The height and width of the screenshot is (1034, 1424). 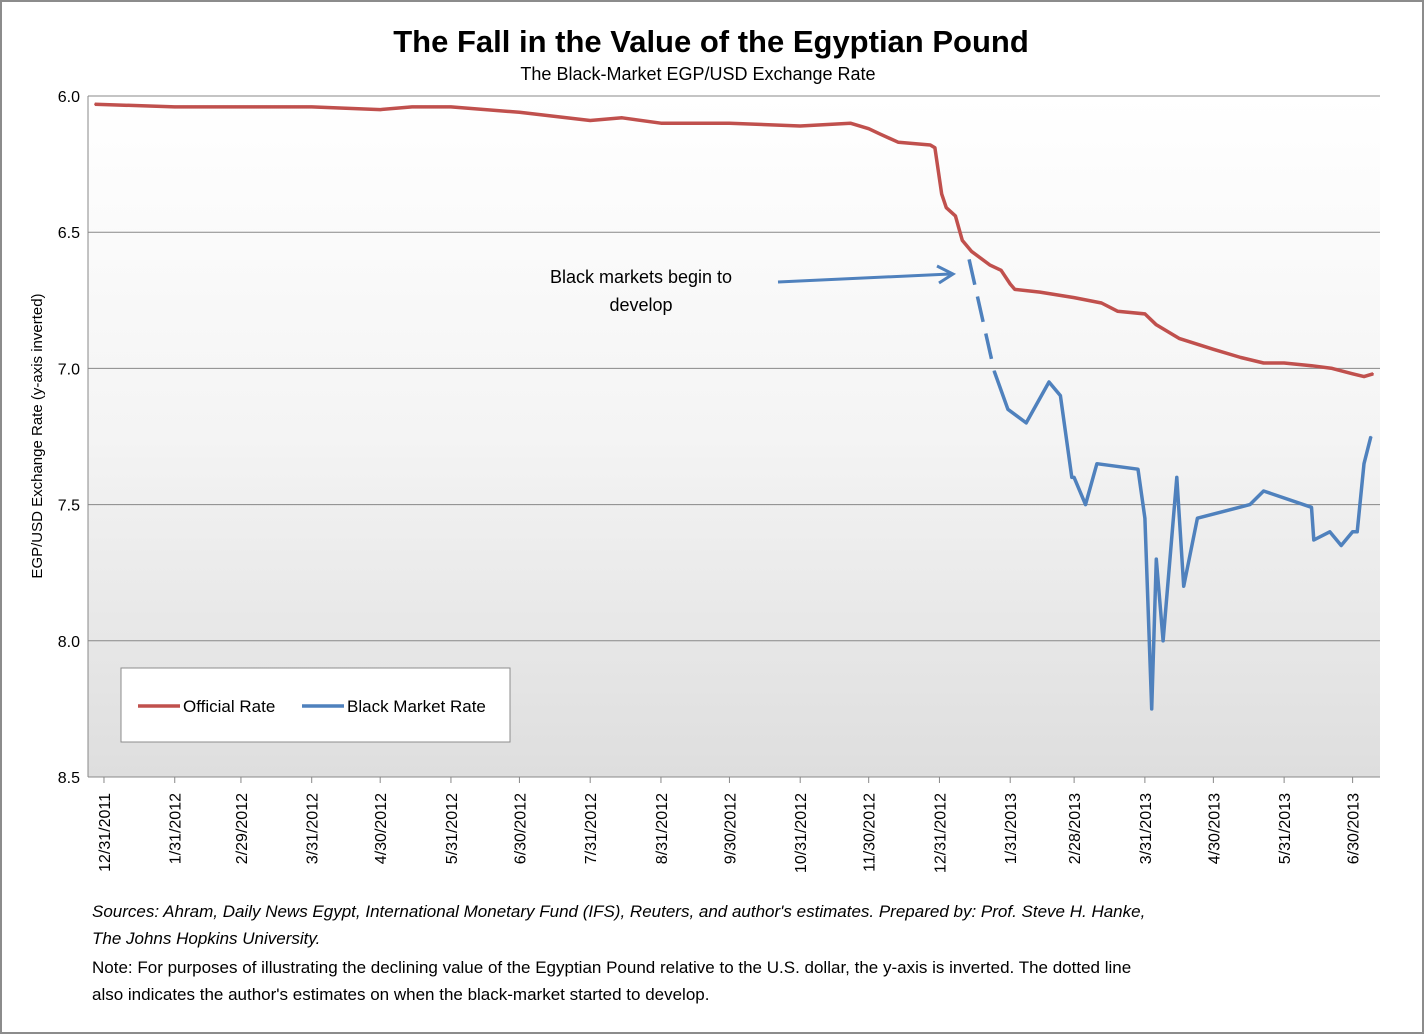 What do you see at coordinates (1075, 828) in the screenshot?
I see `x-tick-label: 2/28/2013` at bounding box center [1075, 828].